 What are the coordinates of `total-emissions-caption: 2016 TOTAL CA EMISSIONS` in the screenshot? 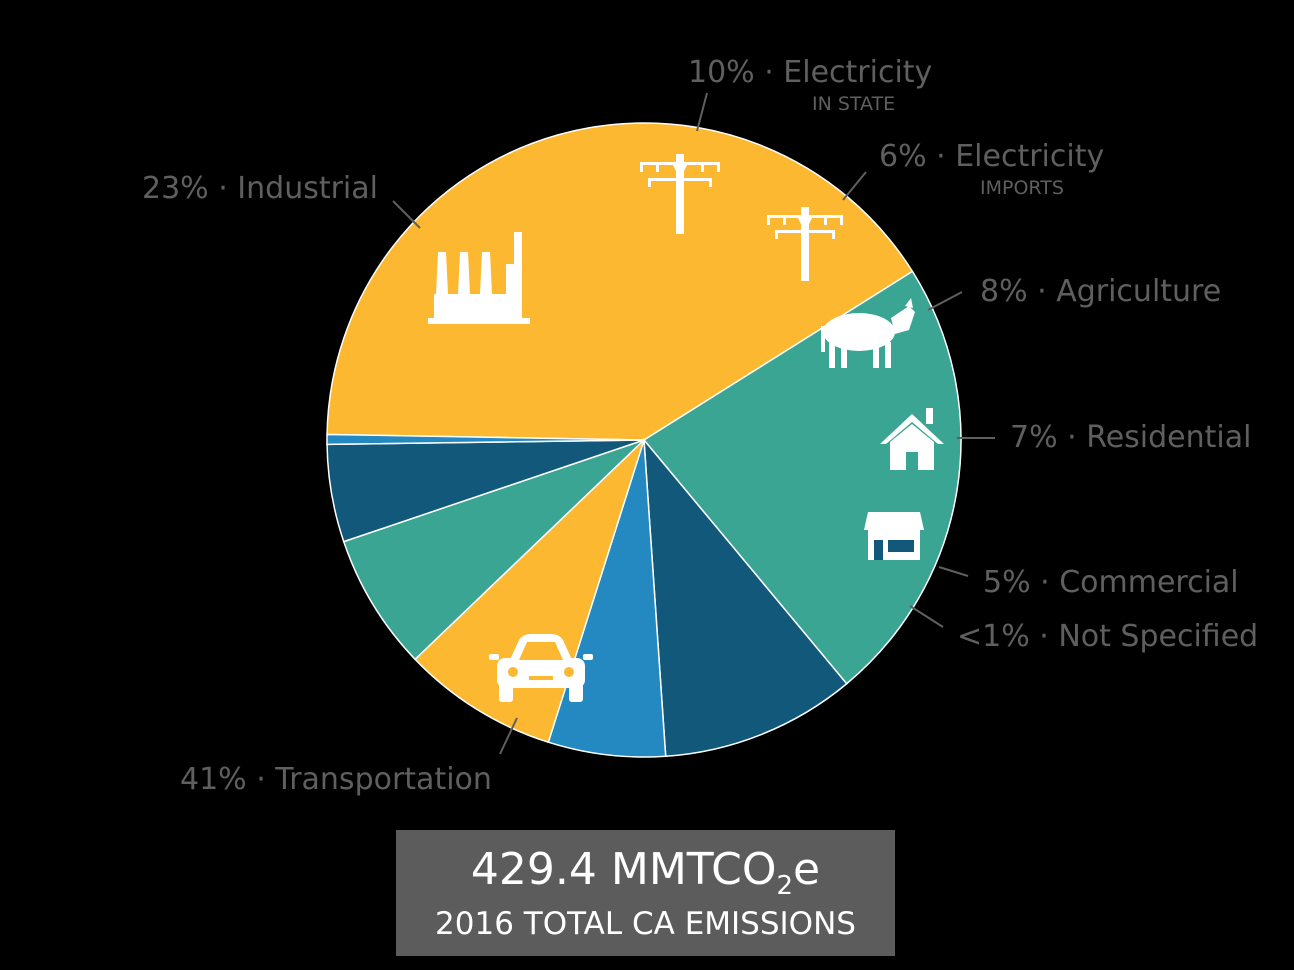 It's located at (645, 924).